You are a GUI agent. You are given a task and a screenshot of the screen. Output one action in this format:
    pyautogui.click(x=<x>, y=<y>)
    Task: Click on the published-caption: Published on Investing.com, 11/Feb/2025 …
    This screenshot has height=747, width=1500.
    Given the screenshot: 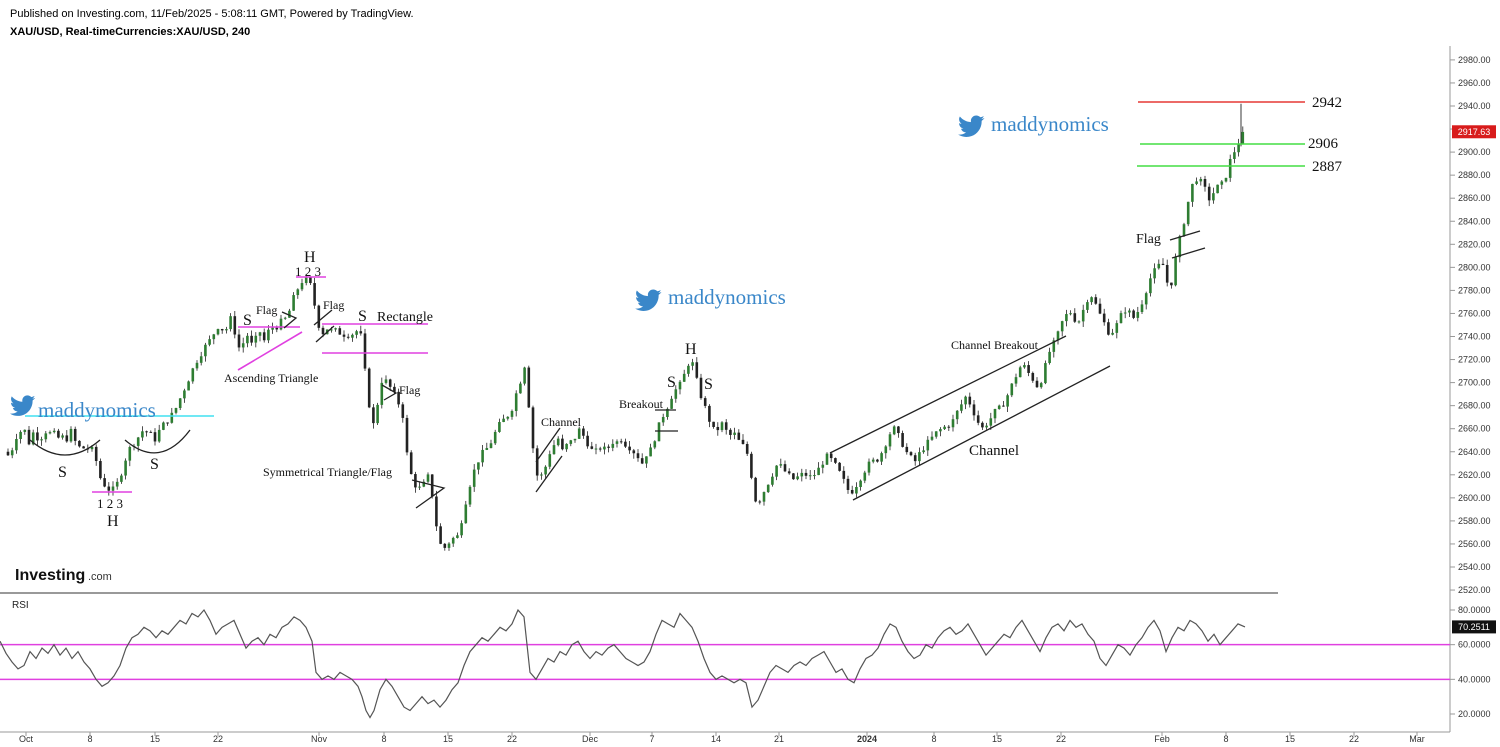 What is the action you would take?
    pyautogui.click(x=212, y=14)
    